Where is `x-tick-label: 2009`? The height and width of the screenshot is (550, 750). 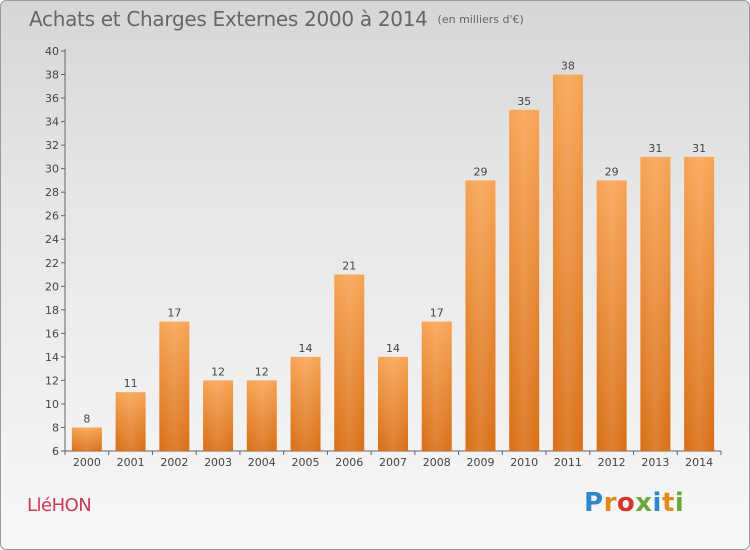
x-tick-label: 2009 is located at coordinates (480, 462).